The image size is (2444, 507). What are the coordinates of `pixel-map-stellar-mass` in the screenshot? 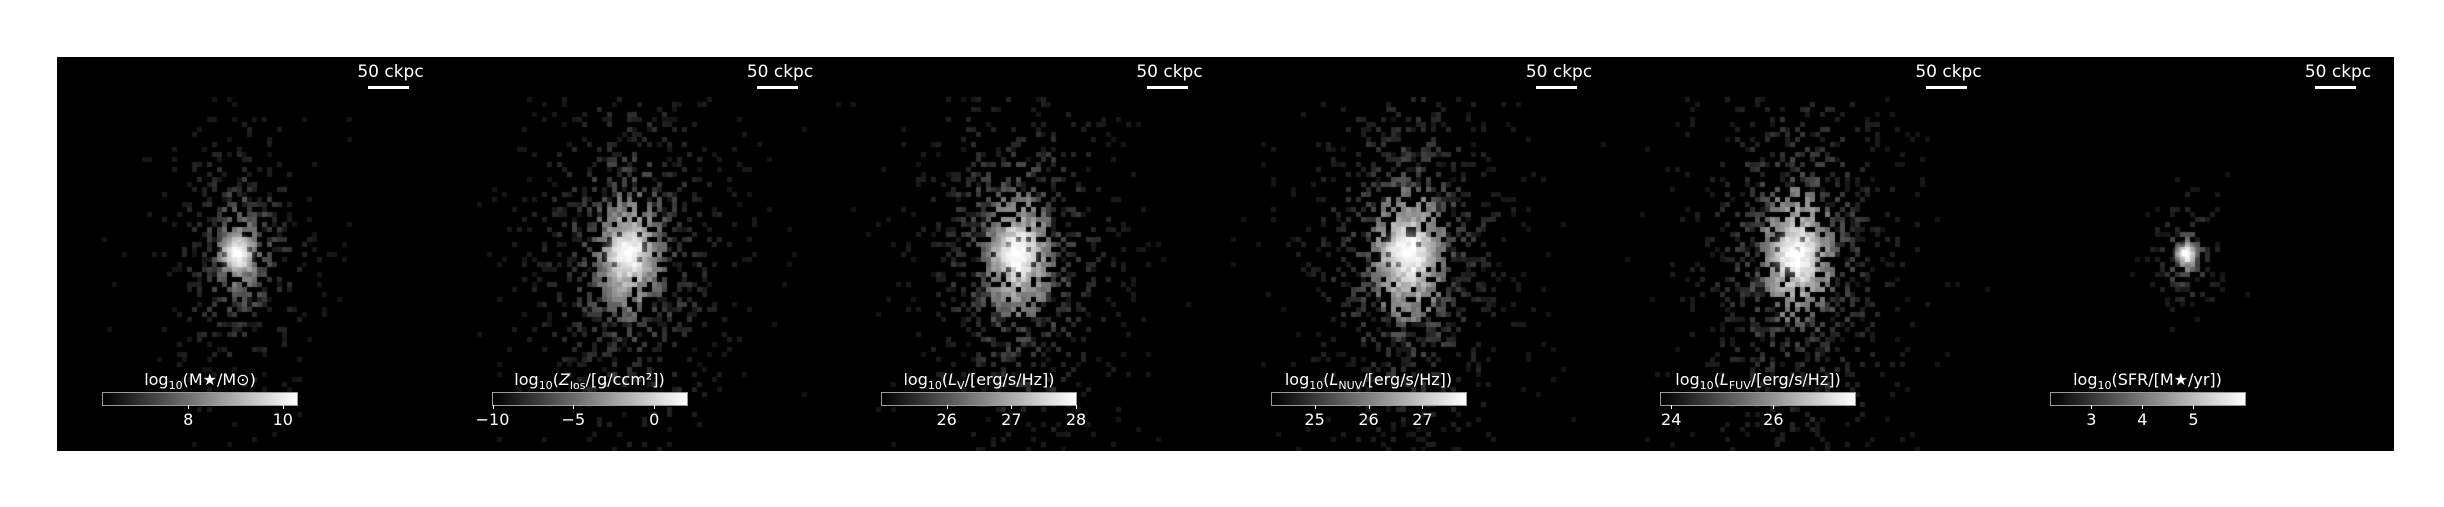 It's located at (252, 254).